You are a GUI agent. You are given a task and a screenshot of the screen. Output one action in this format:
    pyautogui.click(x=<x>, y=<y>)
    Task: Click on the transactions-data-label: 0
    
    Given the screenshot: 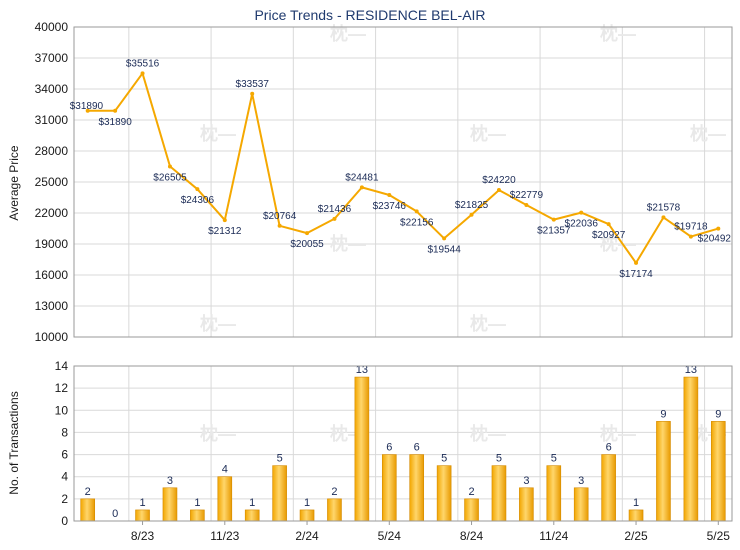 What is the action you would take?
    pyautogui.click(x=115, y=514)
    